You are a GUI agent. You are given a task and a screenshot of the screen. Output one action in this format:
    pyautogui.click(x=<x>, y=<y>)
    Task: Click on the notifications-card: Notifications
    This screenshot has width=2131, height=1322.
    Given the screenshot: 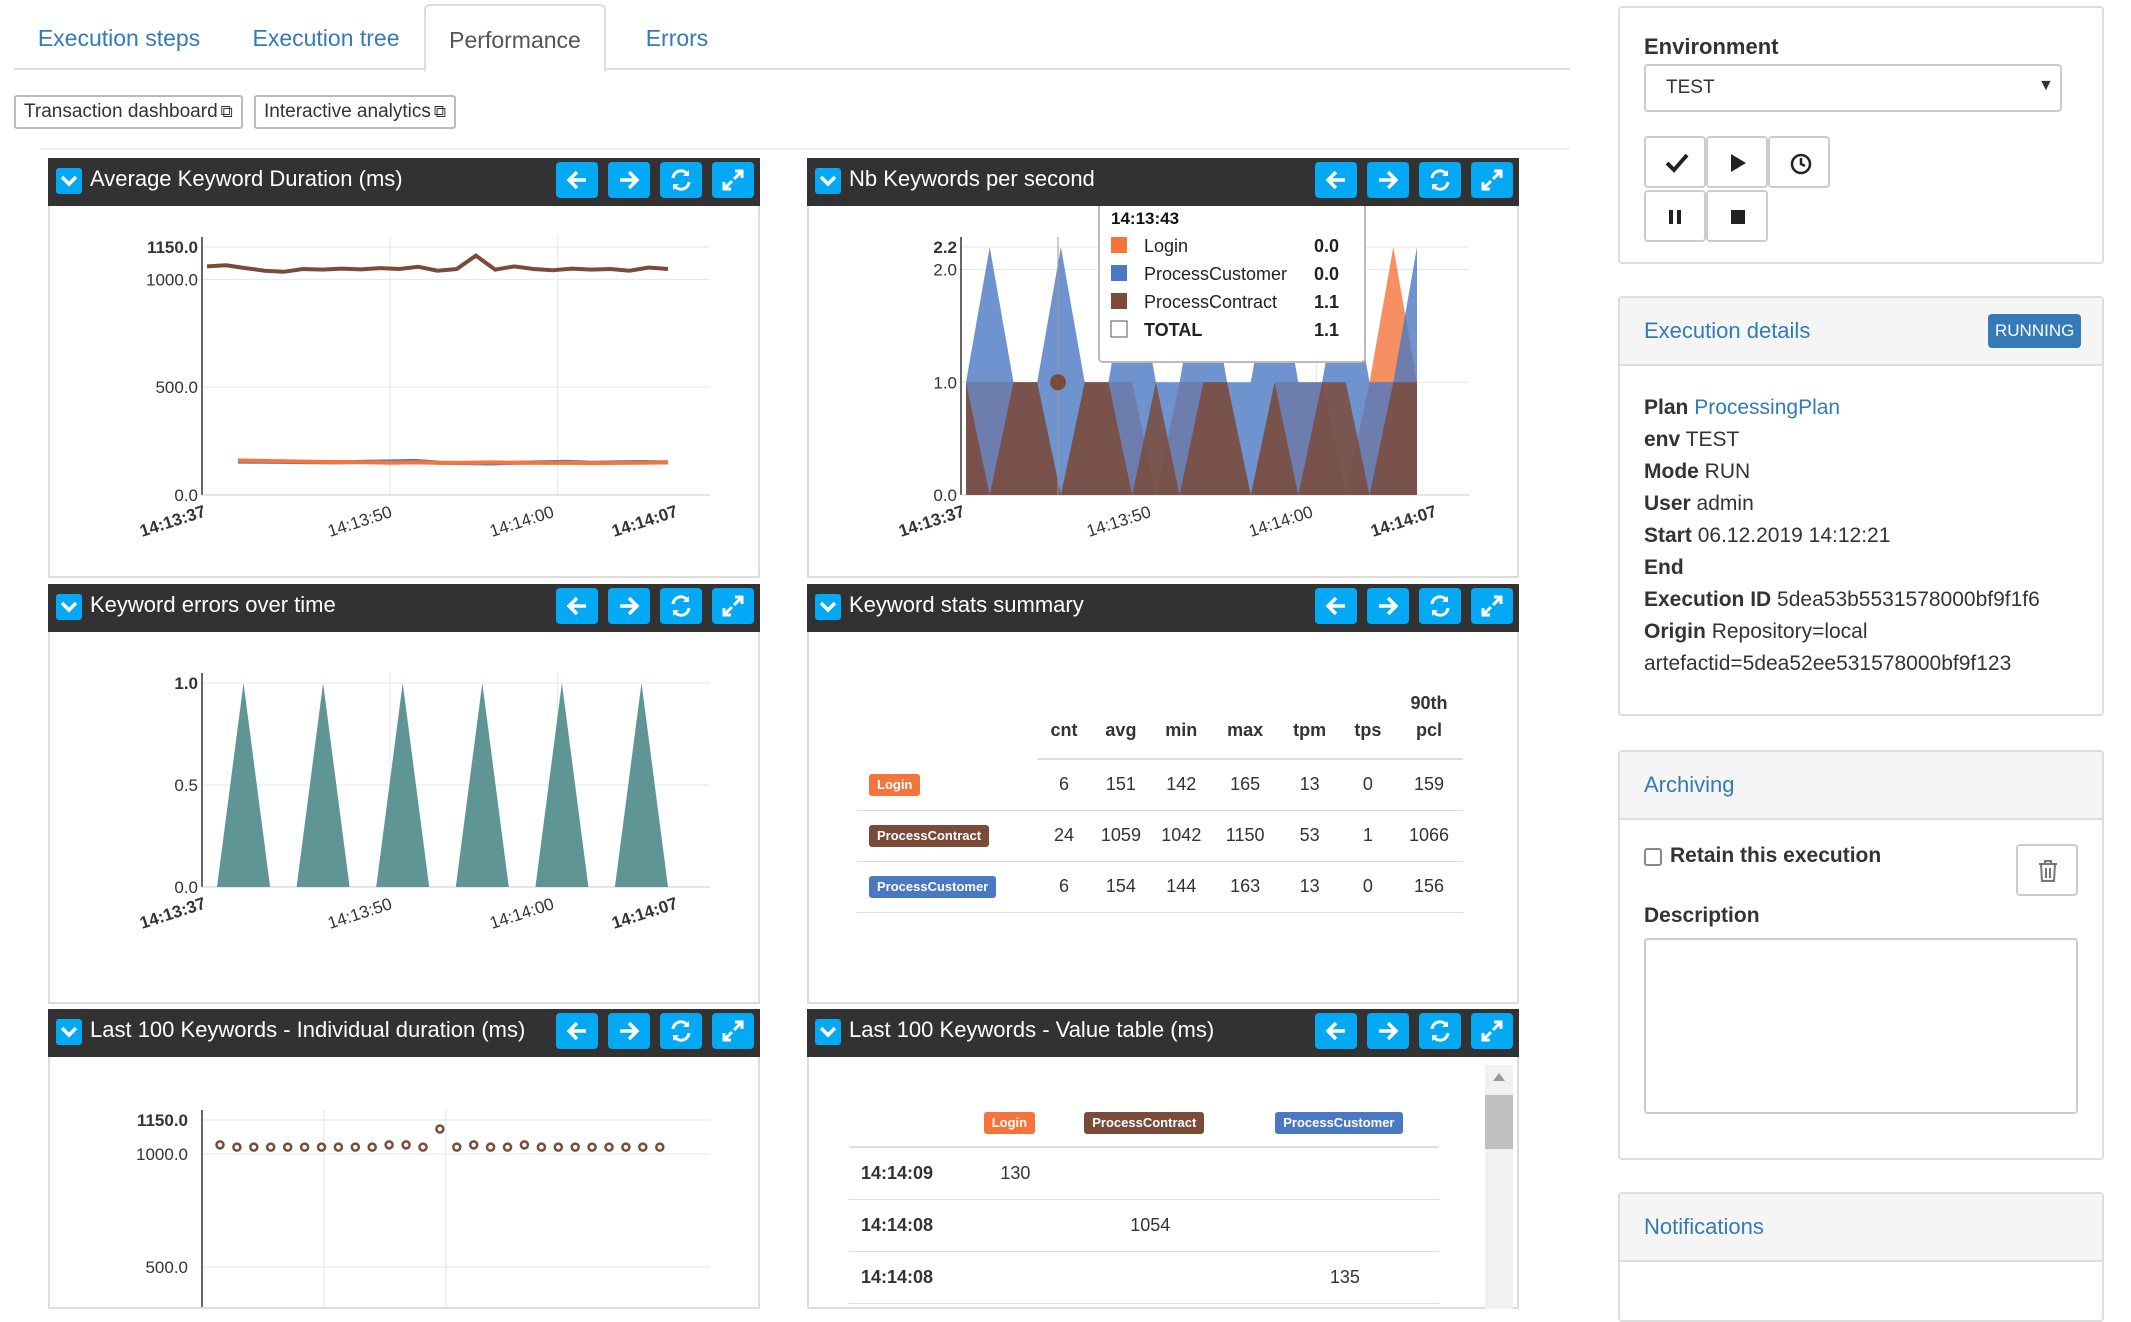 What is the action you would take?
    pyautogui.click(x=1861, y=1257)
    